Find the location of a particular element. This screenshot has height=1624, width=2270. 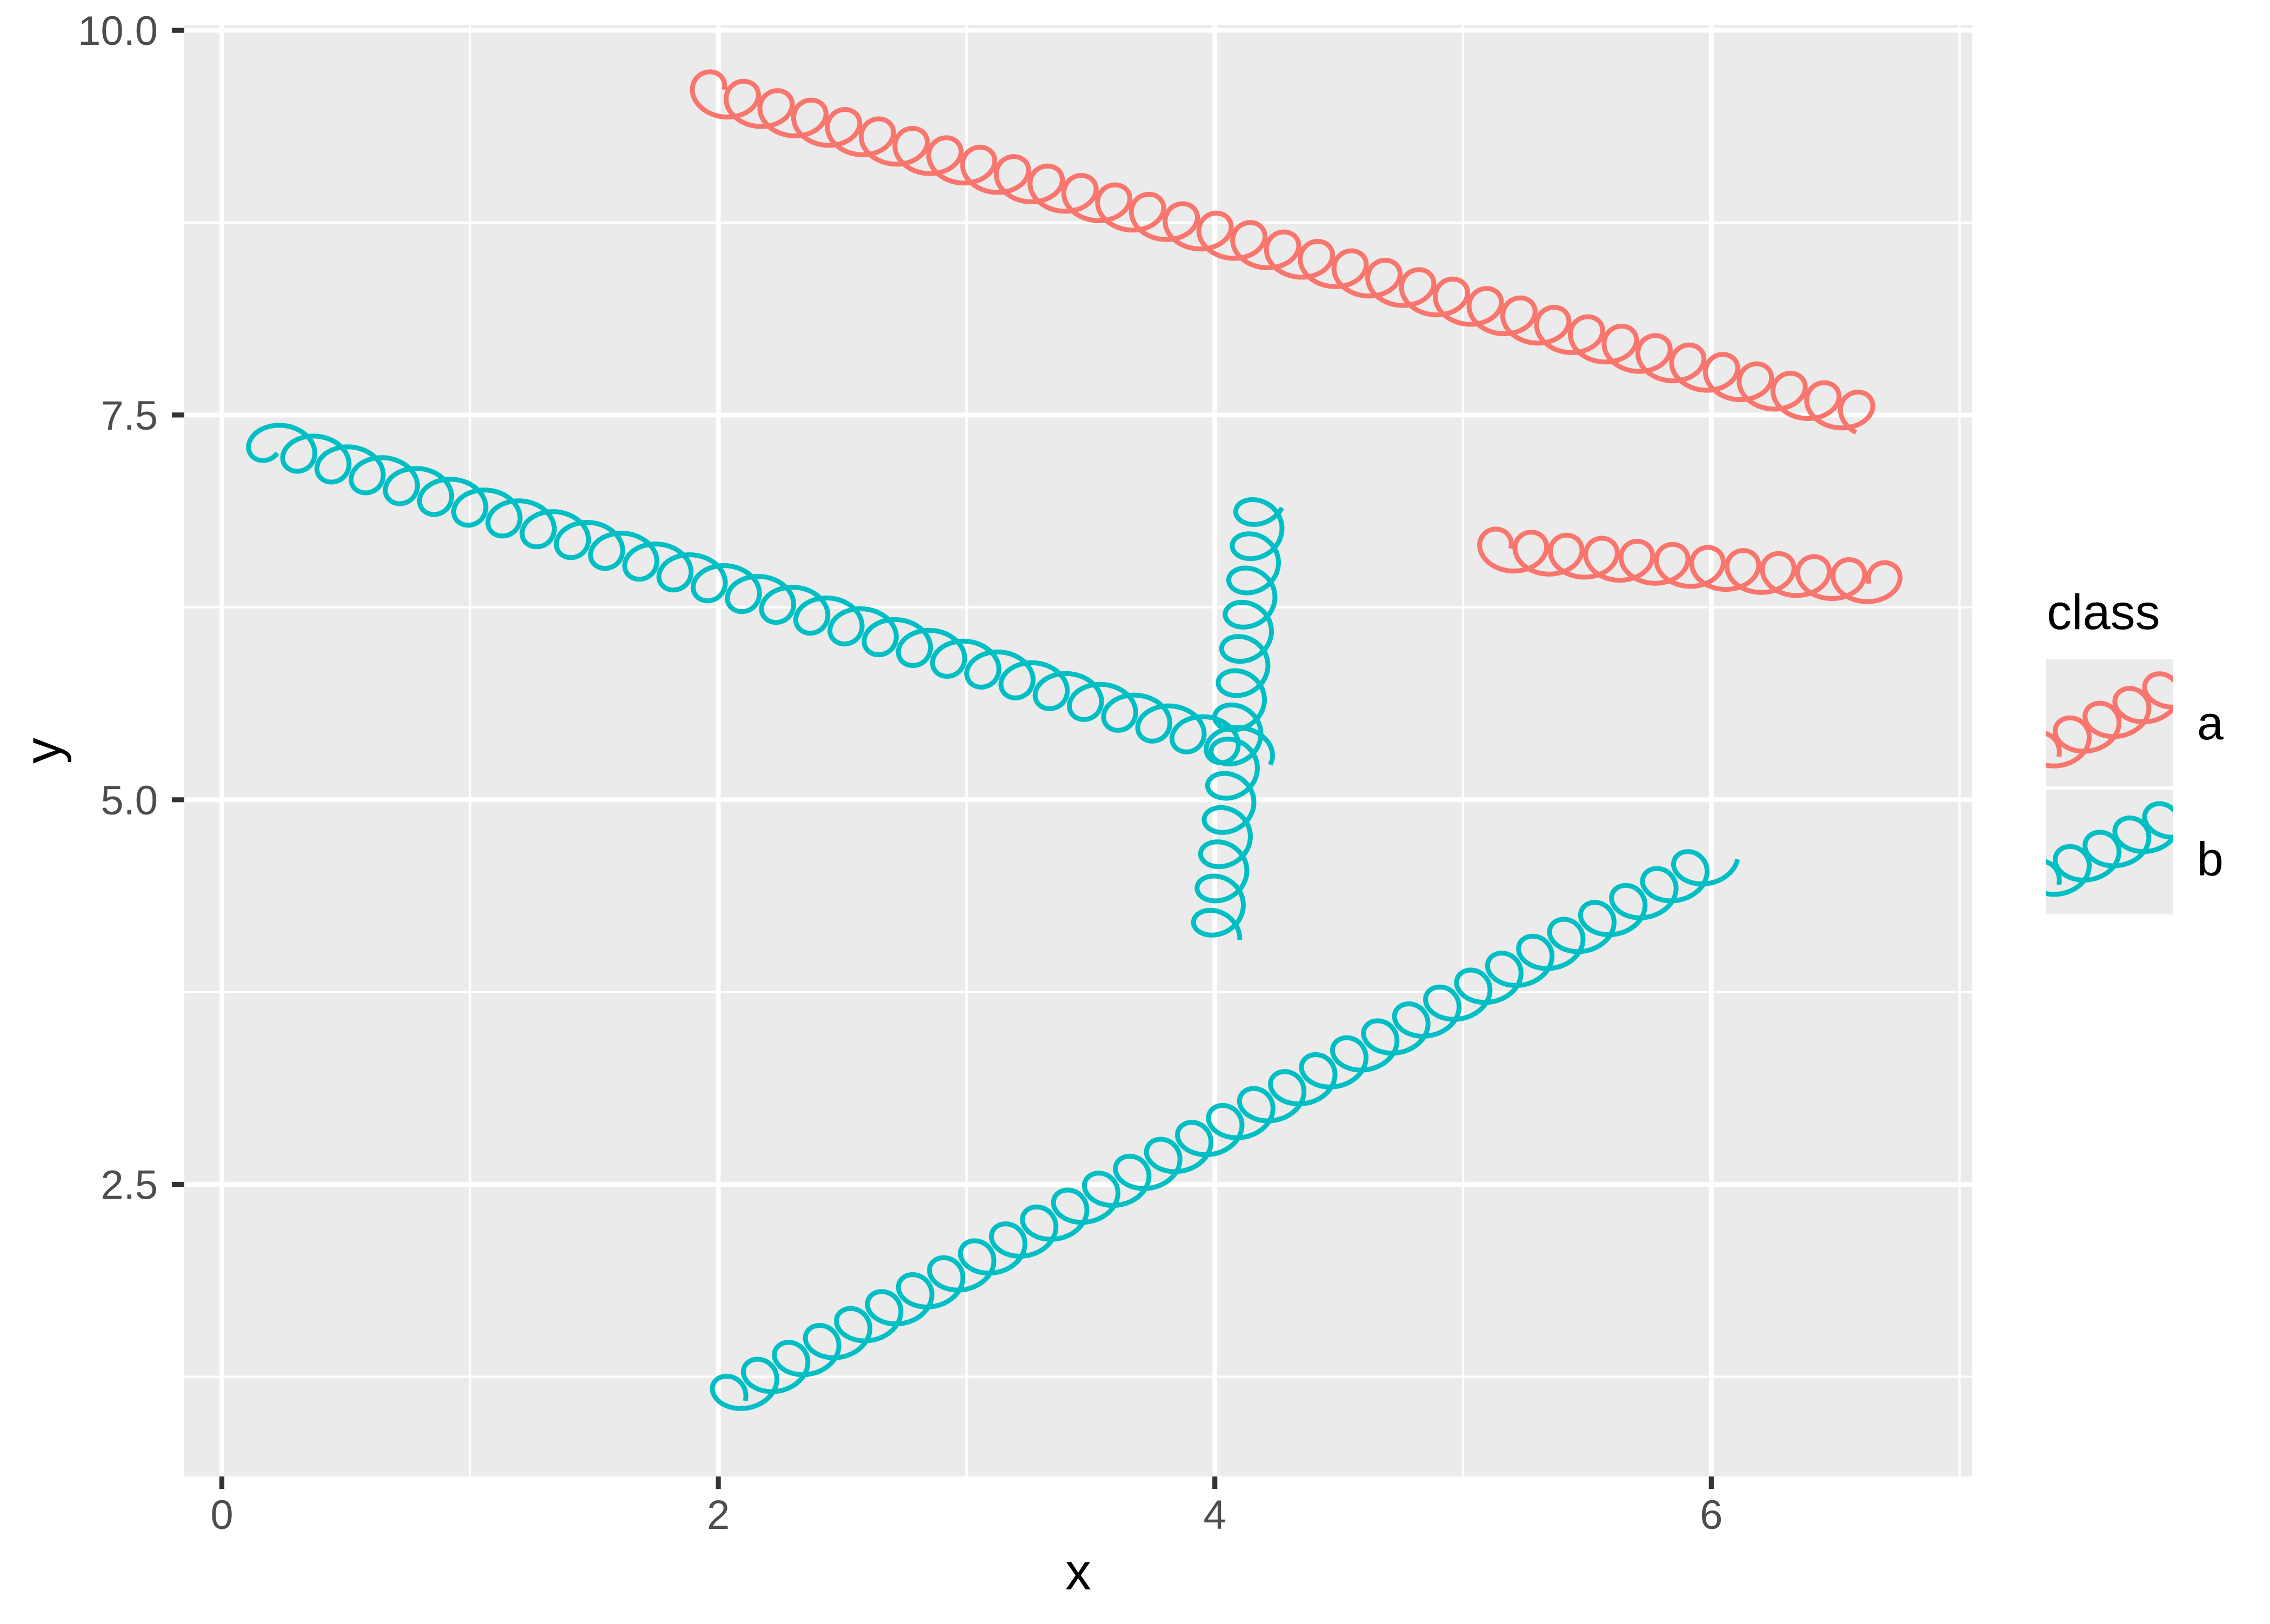

svg-text: x is located at coordinates (1078, 1572).